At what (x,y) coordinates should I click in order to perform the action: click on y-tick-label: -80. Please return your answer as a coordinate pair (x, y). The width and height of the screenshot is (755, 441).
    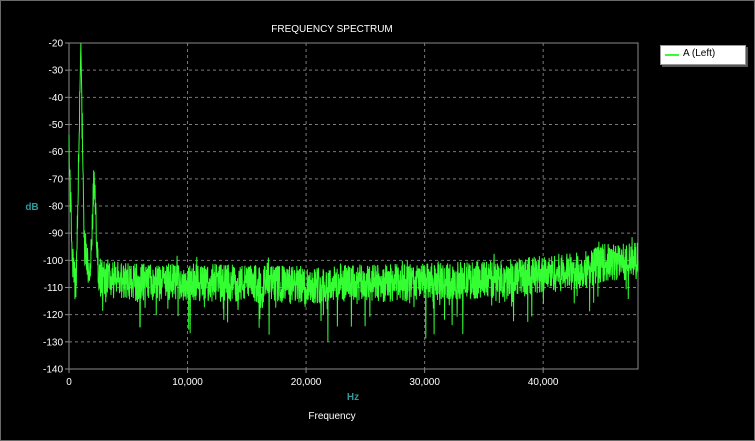
    Looking at the image, I should click on (56, 207).